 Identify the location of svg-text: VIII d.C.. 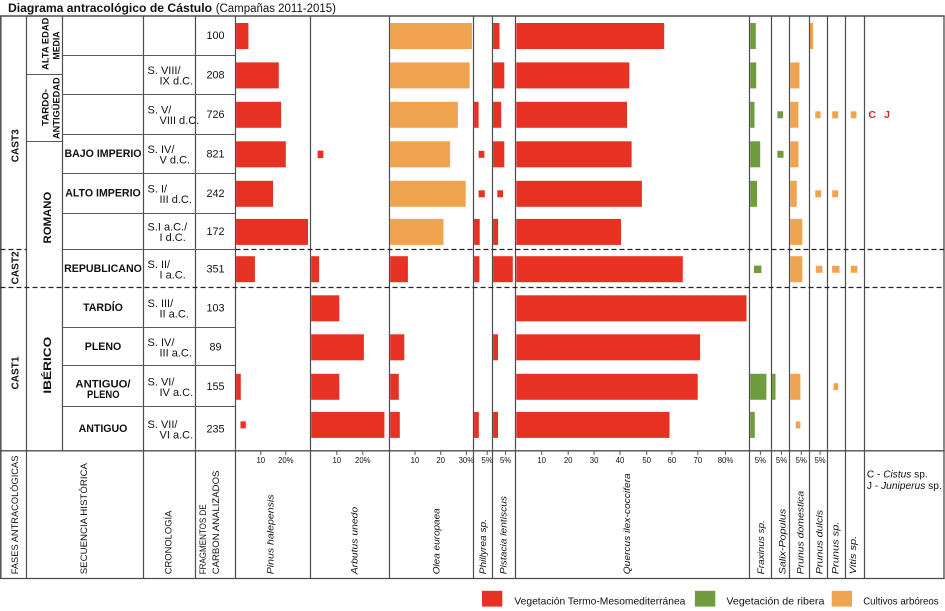
(180, 121).